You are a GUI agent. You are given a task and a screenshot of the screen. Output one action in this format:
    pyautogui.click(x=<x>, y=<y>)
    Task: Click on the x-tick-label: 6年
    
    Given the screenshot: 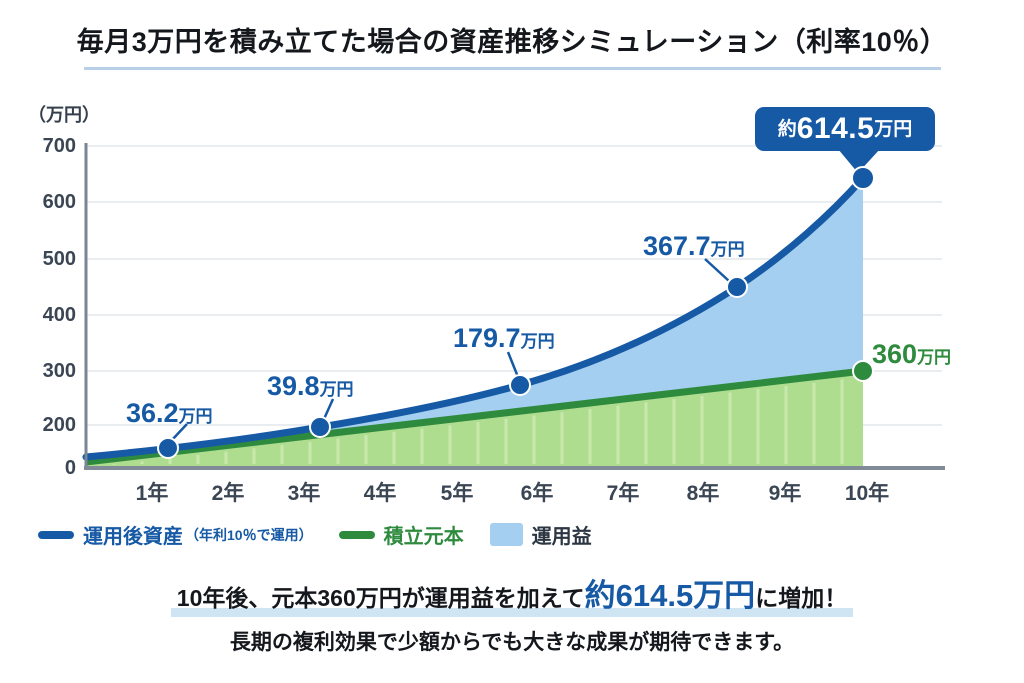 What is the action you would take?
    pyautogui.click(x=537, y=493)
    